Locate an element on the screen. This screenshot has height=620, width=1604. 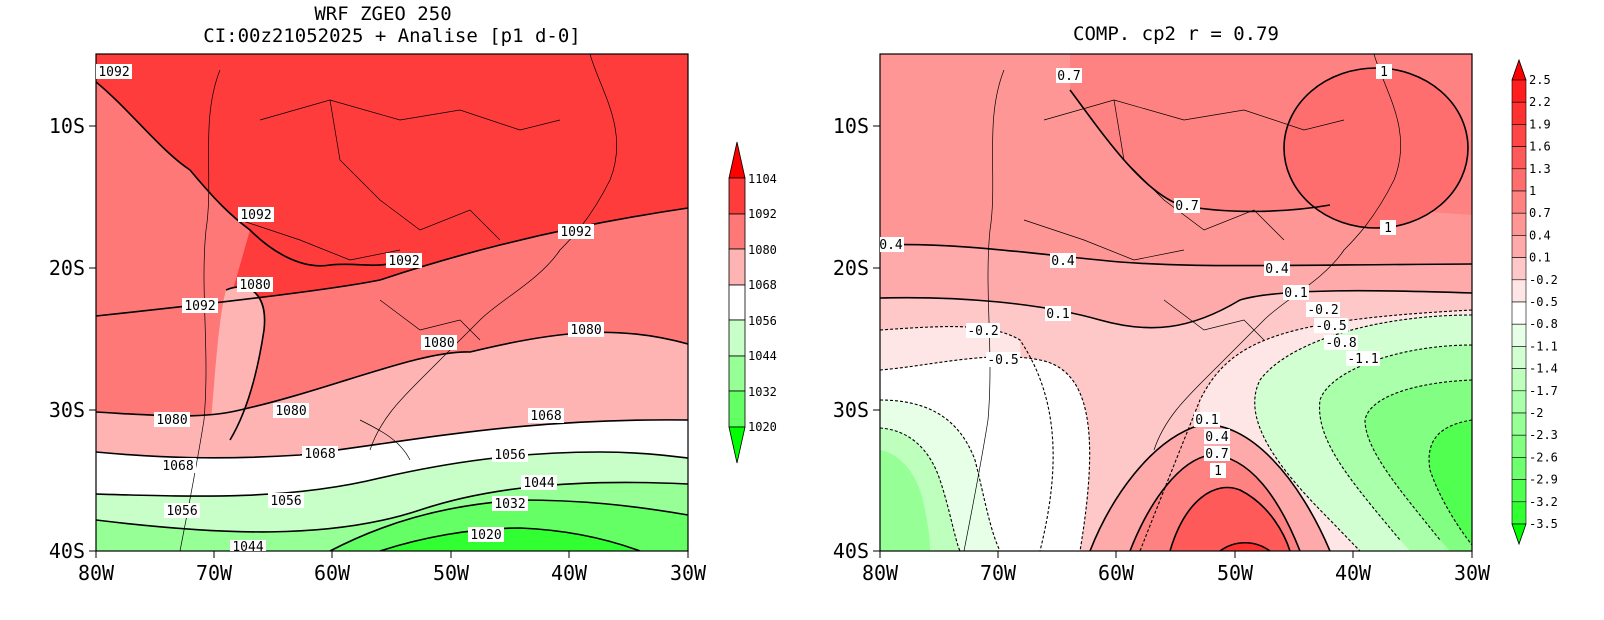
right-x-tick: 50W is located at coordinates (1235, 573).